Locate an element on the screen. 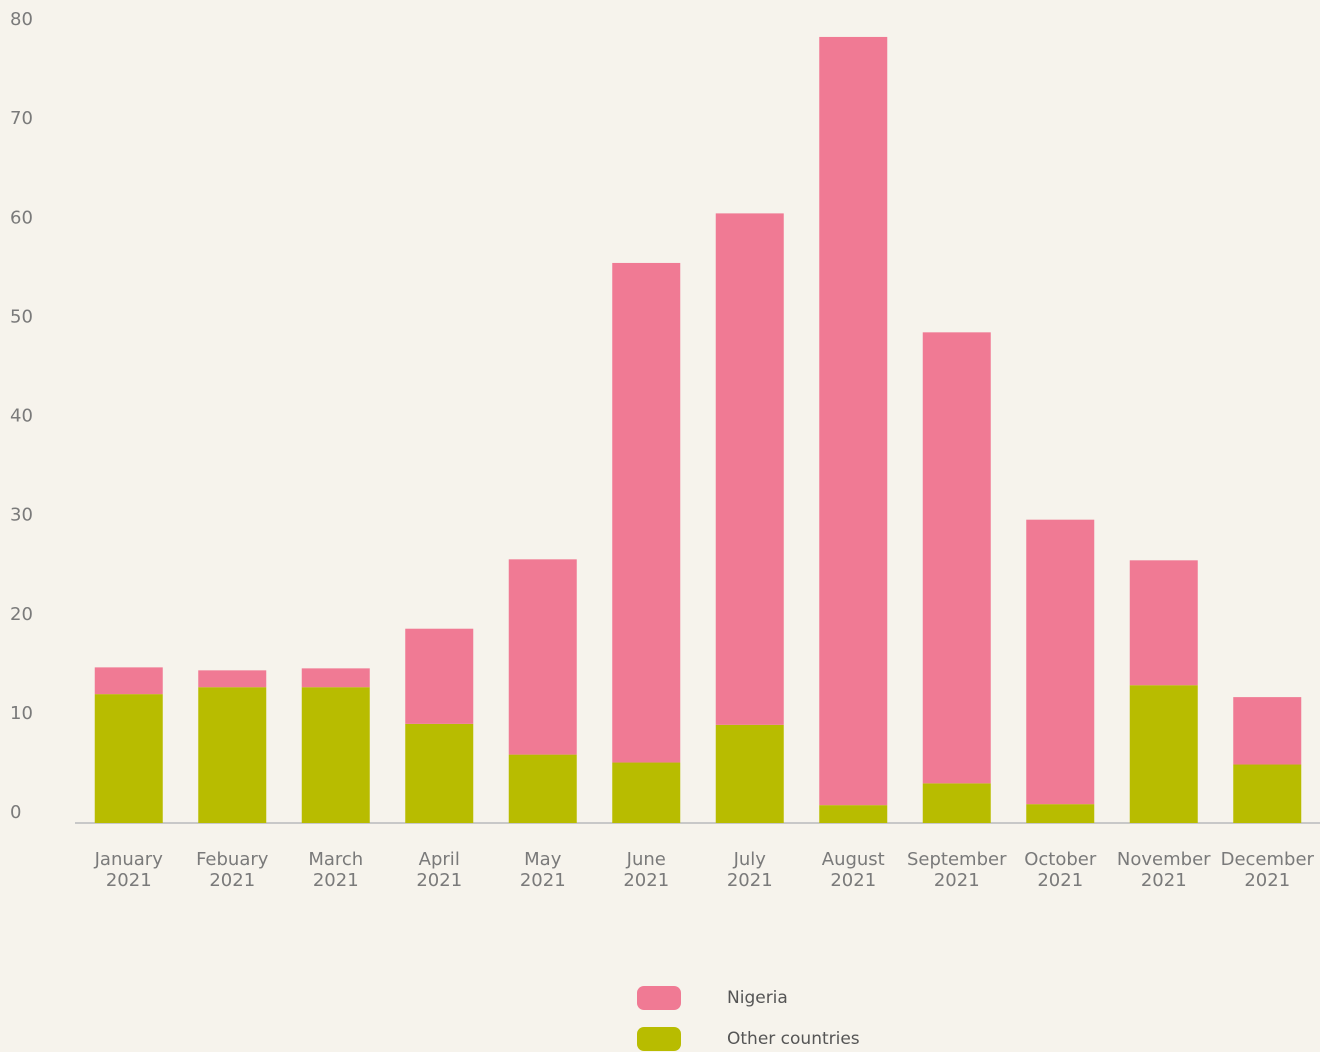  x-tick-label: May 2021 is located at coordinates (543, 870).